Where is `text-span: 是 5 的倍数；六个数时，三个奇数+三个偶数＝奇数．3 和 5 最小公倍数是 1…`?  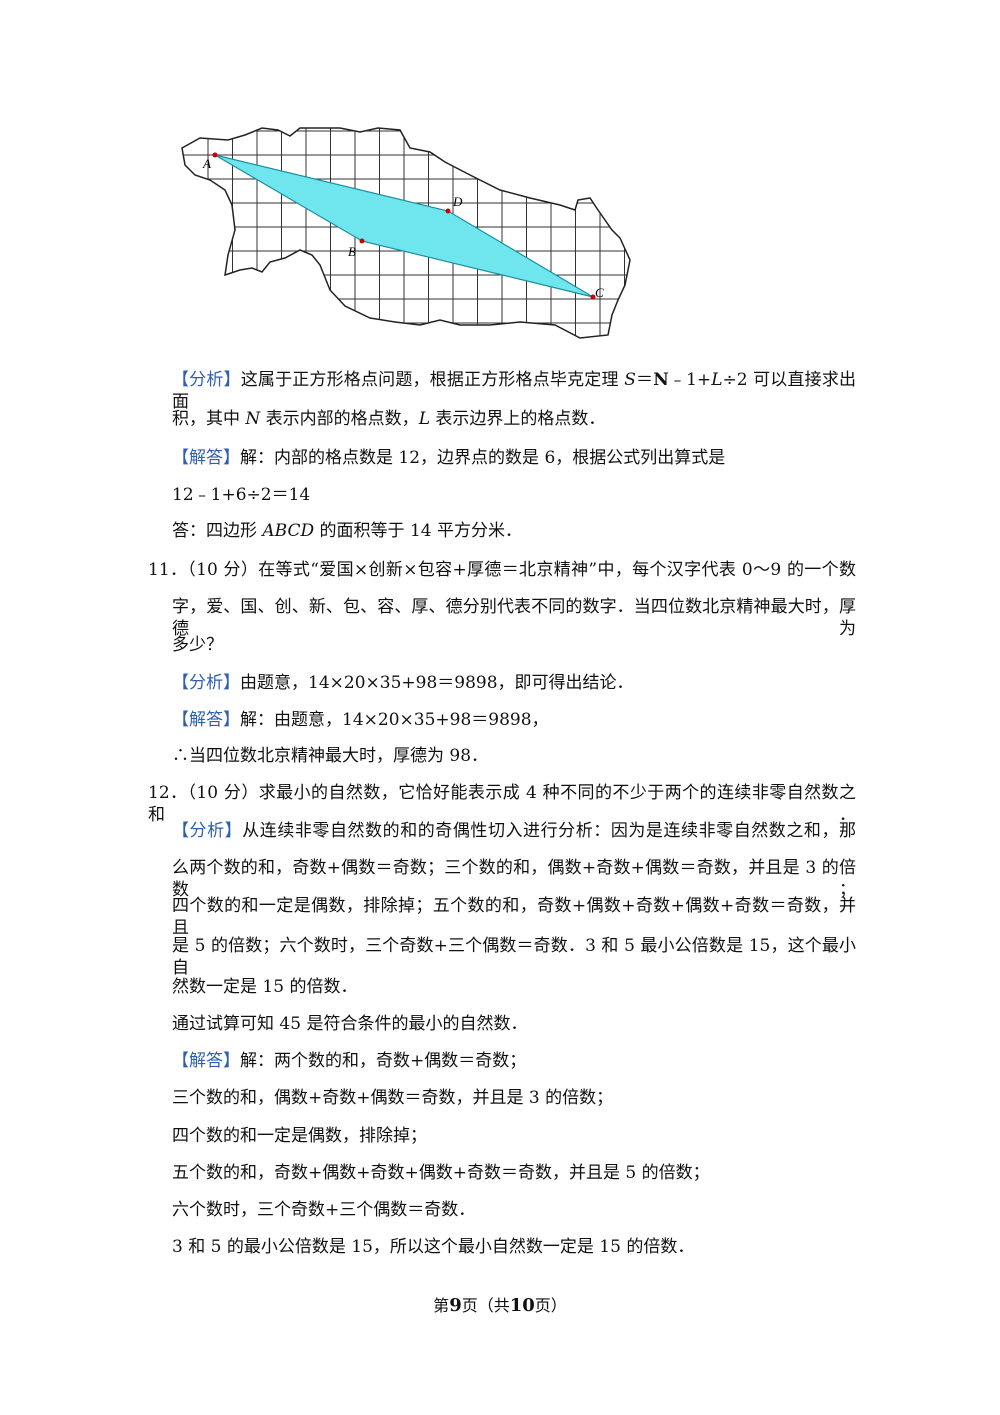 text-span: 是 5 的倍数；六个数时，三个奇数+三个偶数＝奇数．3 和 5 最小公倍数是 1… is located at coordinates (514, 957).